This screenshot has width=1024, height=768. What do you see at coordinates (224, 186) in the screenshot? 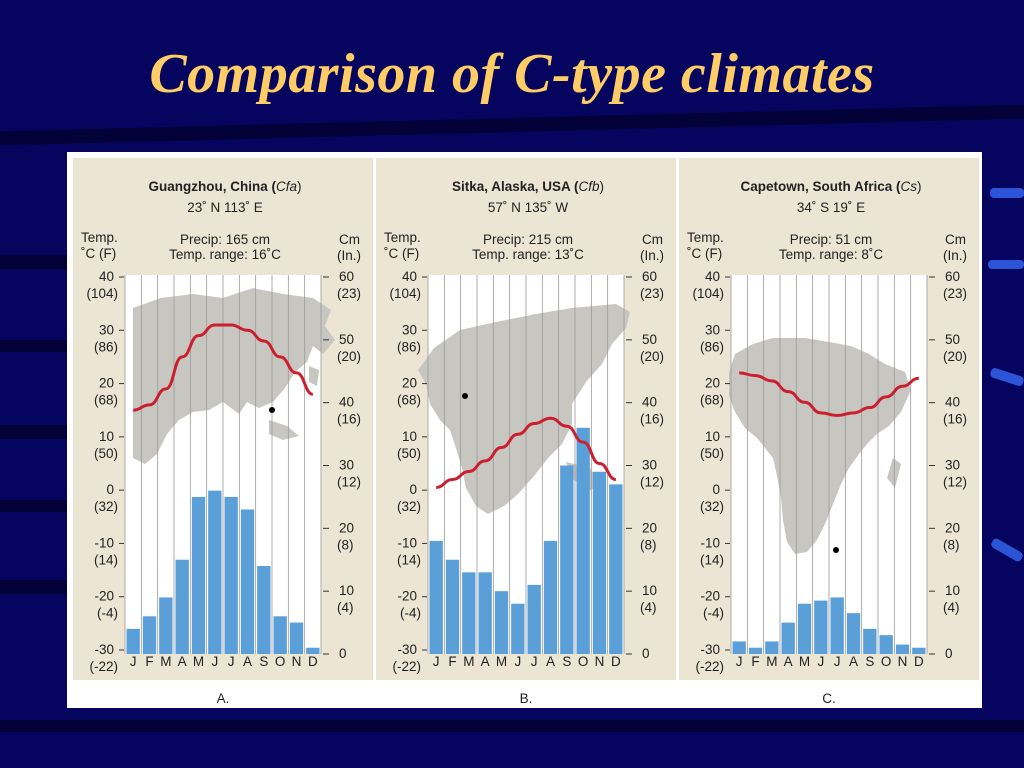
I see `station-title: Guangzhou, China (Cfa)` at bounding box center [224, 186].